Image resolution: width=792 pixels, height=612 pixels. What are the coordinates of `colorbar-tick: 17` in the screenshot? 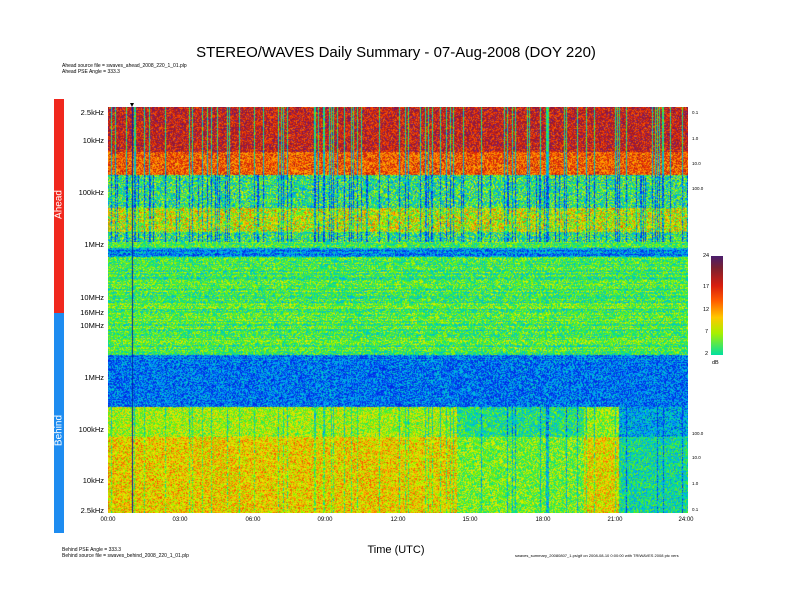 It's located at (706, 287).